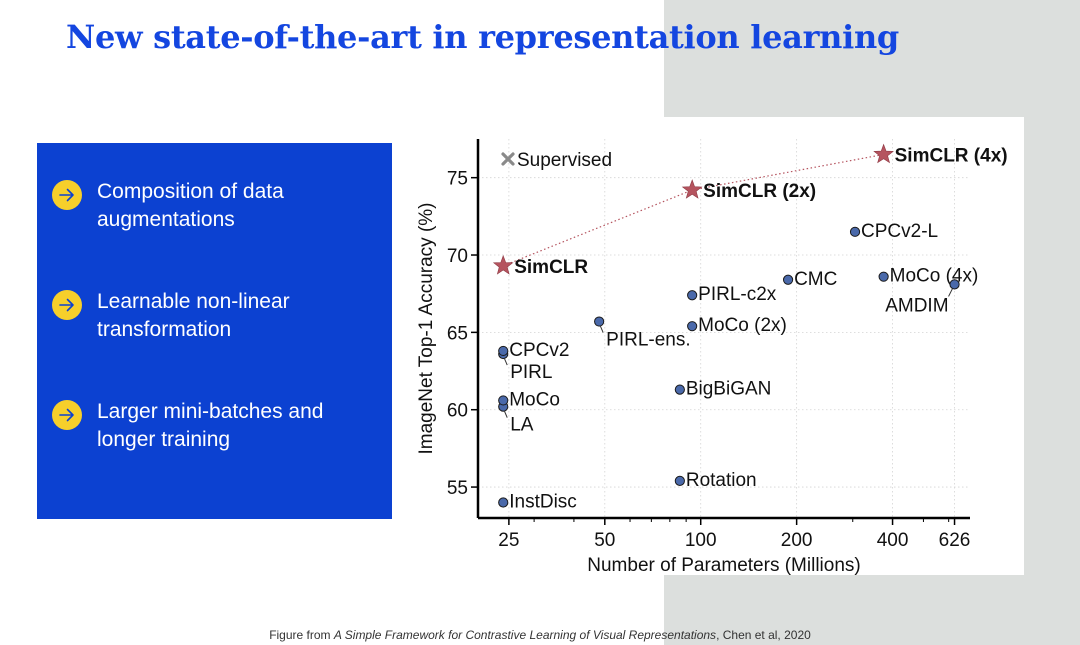 This screenshot has width=1080, height=645. What do you see at coordinates (193, 315) in the screenshot?
I see `bullet-text: Learnable non-linear transformation` at bounding box center [193, 315].